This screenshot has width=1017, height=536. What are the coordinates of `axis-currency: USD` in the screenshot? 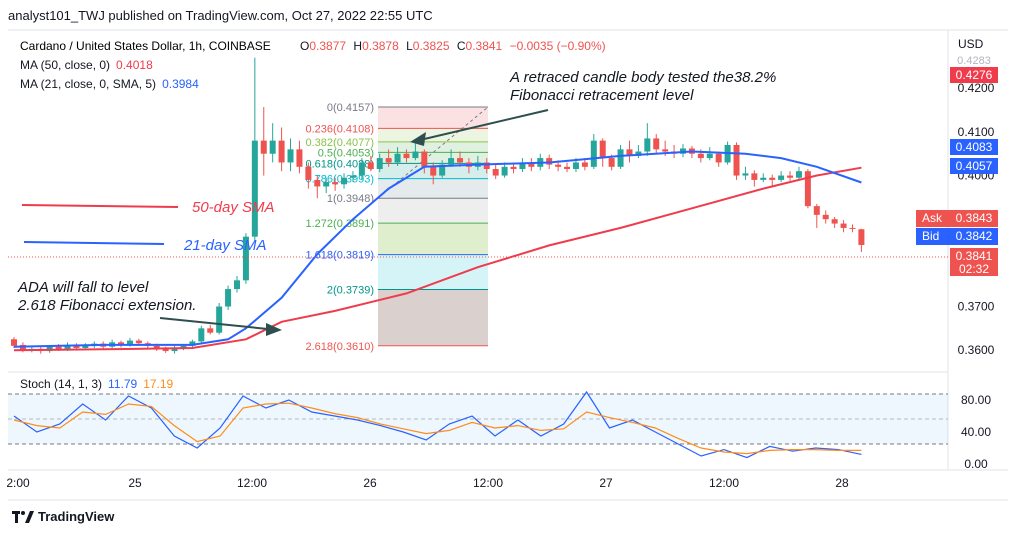 It's located at (971, 44).